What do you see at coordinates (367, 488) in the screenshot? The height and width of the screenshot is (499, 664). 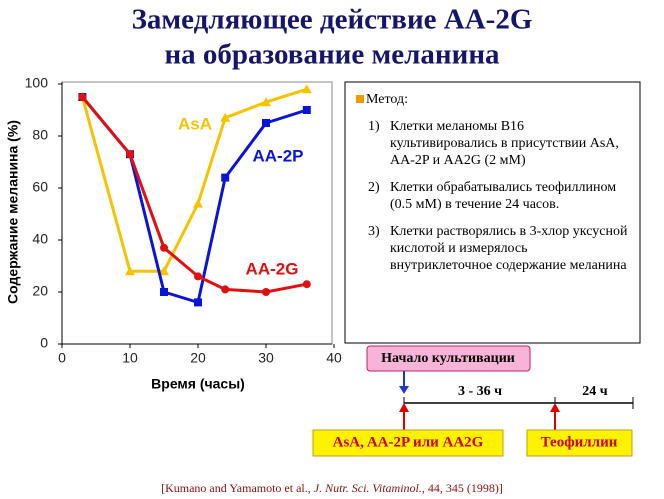 I see `citation-journal: J. Nutr. Sci. Vitaminol.` at bounding box center [367, 488].